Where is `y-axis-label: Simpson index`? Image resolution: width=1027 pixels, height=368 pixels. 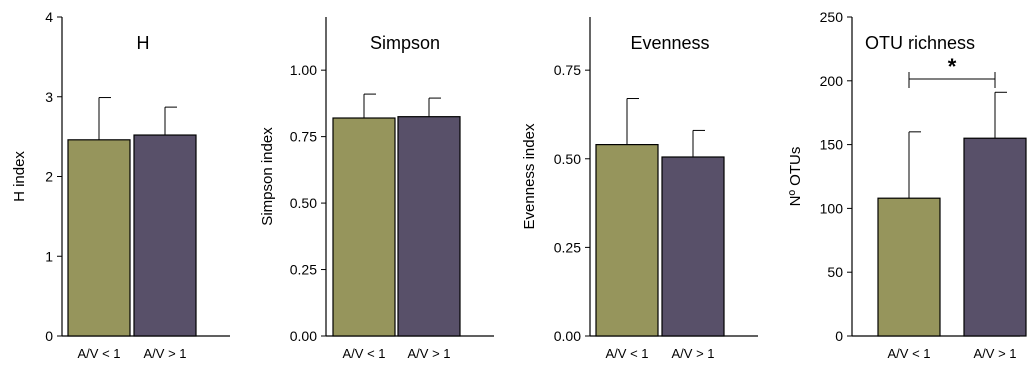
y-axis-label: Simpson index is located at coordinates (267, 176).